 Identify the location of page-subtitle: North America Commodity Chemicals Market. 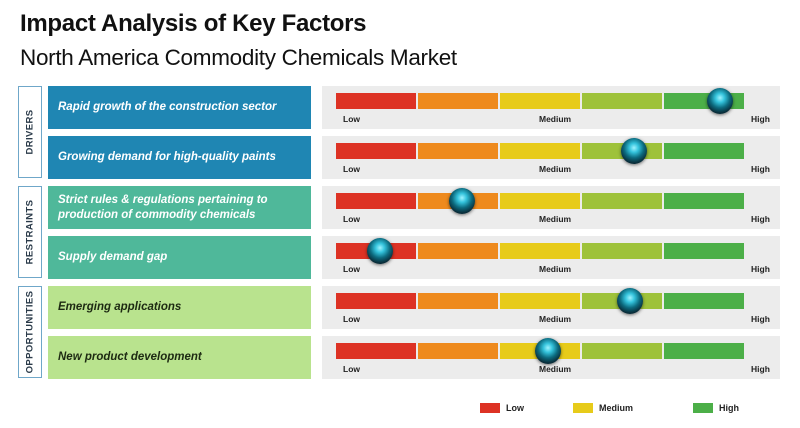
(238, 57).